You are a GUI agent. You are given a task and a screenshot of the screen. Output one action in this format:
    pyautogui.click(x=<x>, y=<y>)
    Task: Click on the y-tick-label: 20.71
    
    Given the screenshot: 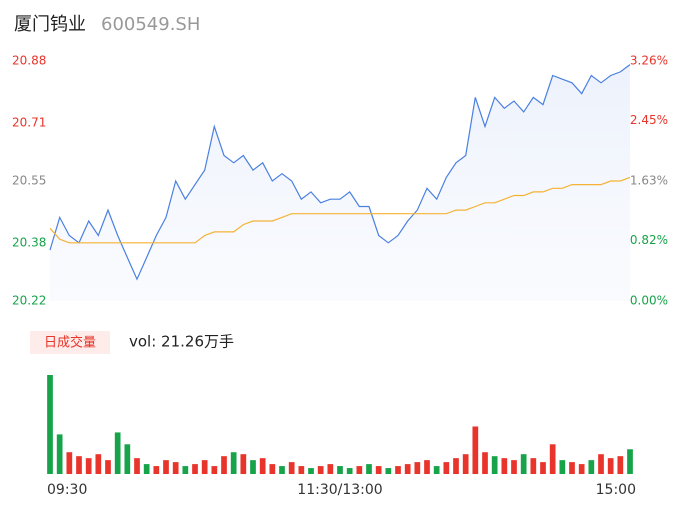 What is the action you would take?
    pyautogui.click(x=29, y=122)
    